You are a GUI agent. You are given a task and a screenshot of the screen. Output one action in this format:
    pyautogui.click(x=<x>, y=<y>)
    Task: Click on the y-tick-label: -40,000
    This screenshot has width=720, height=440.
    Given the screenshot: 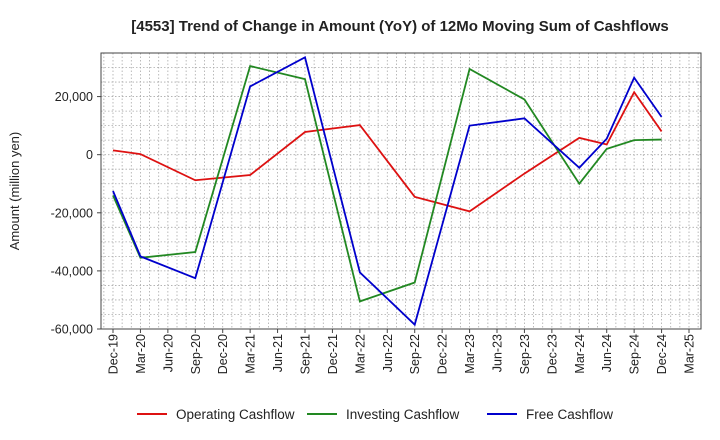 What is the action you would take?
    pyautogui.click(x=72, y=271)
    